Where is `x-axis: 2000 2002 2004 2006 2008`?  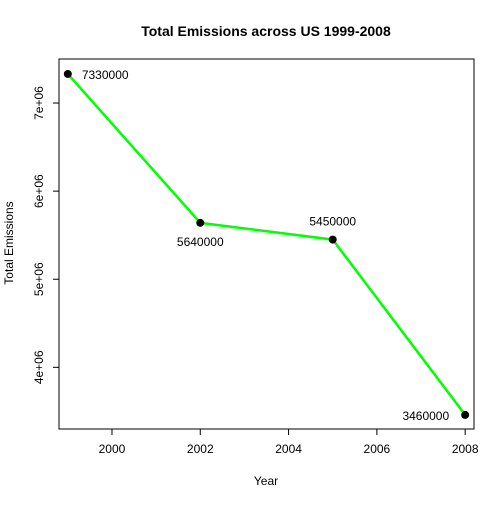 x-axis: 2000 2002 2004 2006 2008 is located at coordinates (289, 442).